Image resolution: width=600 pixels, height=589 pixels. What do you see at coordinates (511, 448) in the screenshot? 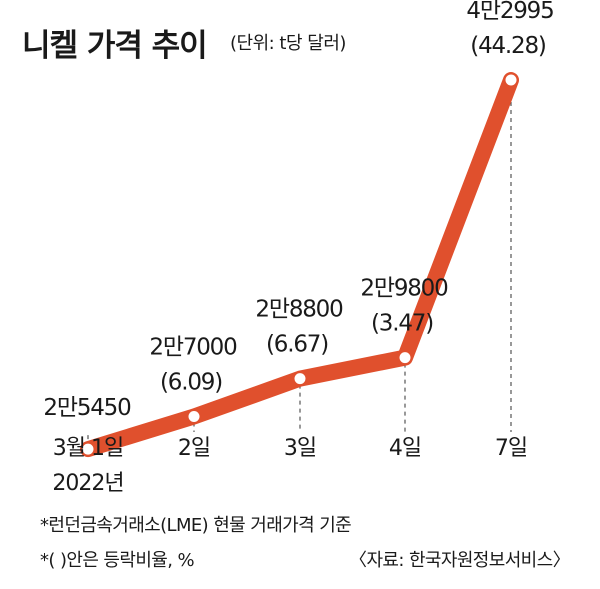
I see `x-tick-label-5: 7일` at bounding box center [511, 448].